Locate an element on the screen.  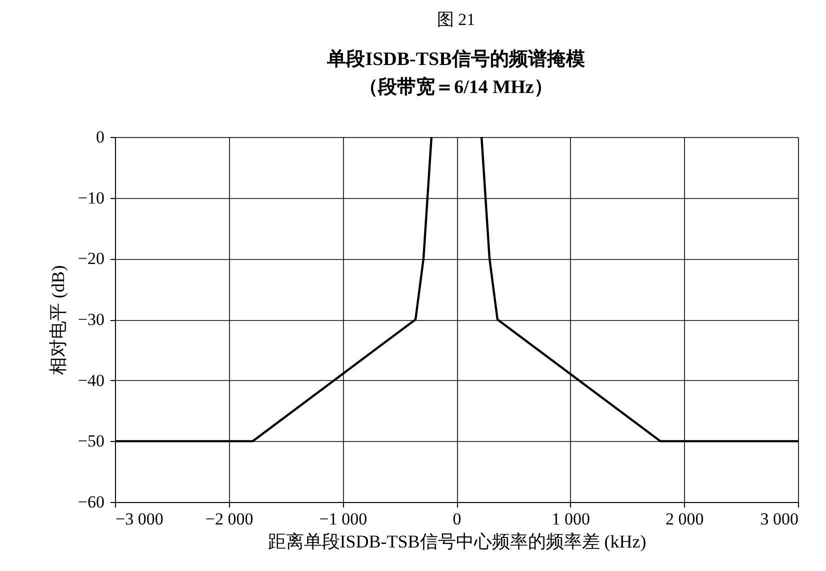
x-tick-label: −3 000 is located at coordinates (140, 519).